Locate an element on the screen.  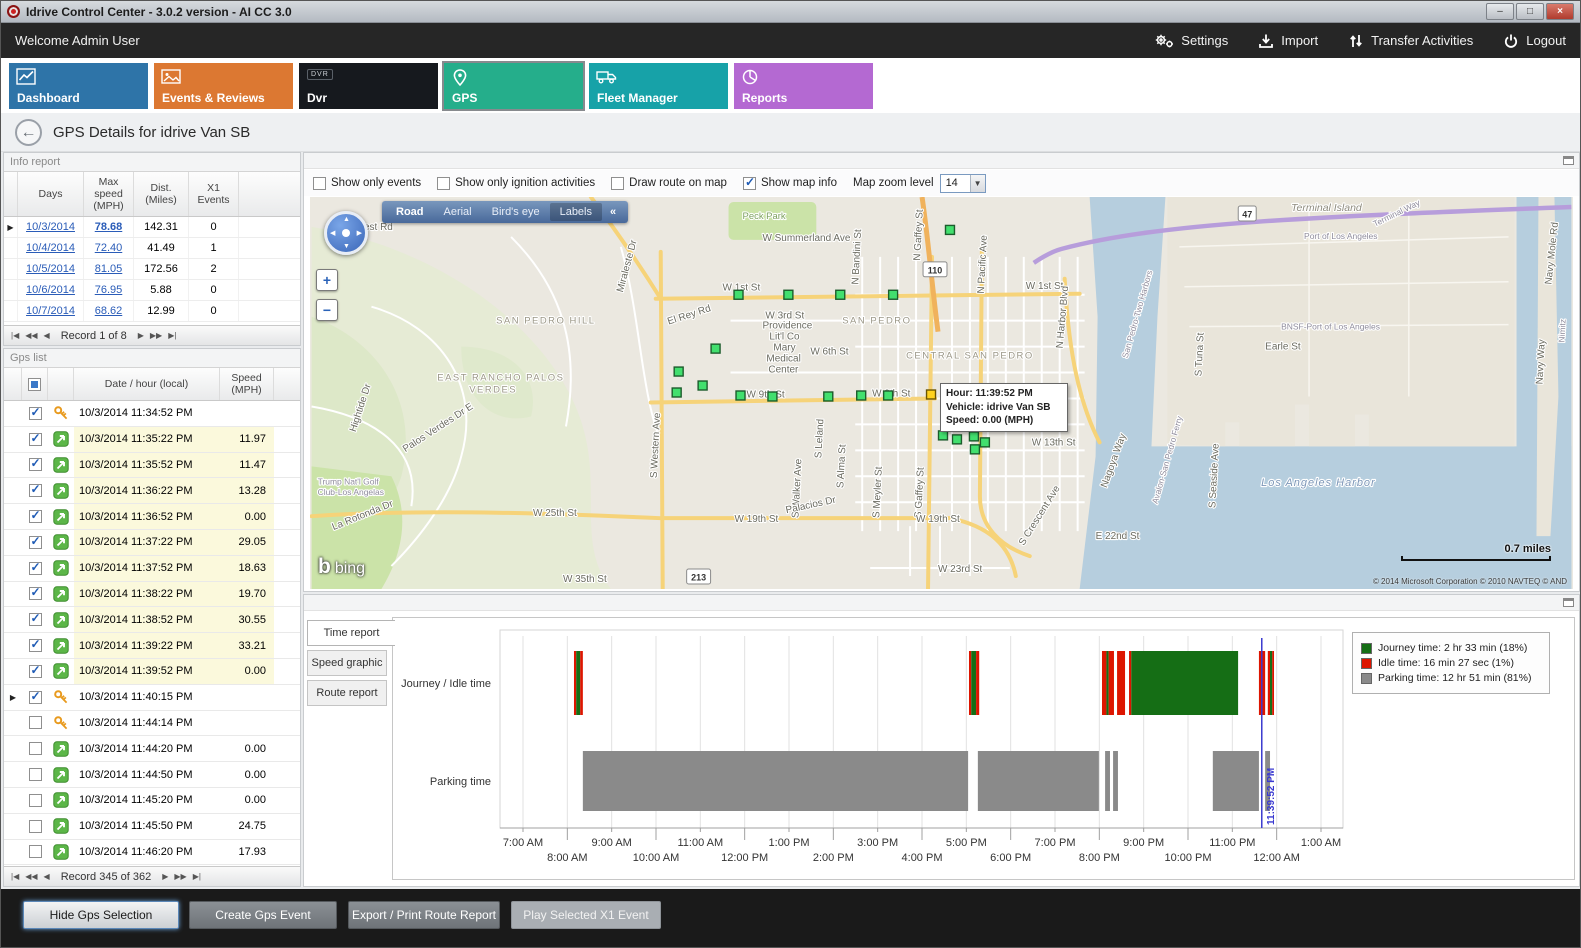
import-button: Import is located at coordinates (1288, 41).